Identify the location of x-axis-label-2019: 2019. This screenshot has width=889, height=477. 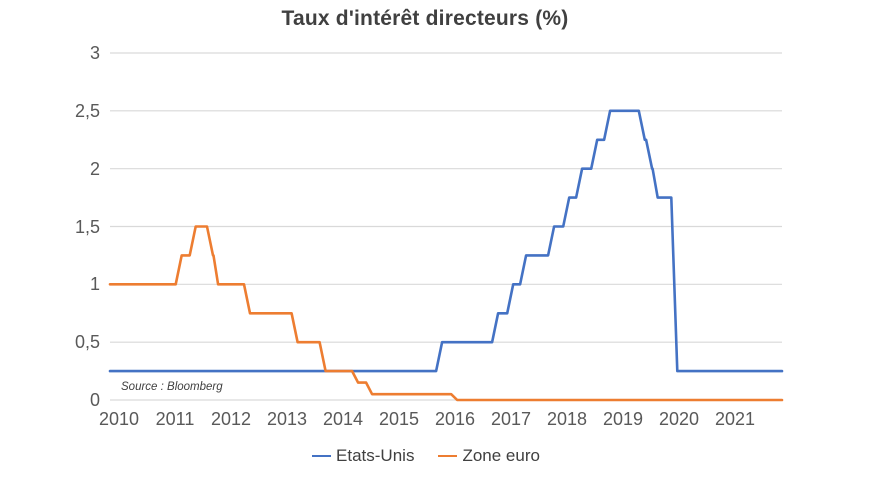
(623, 419).